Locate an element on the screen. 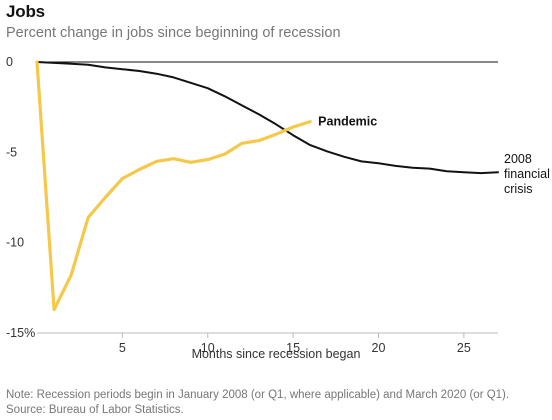  pandemic-label: Pandemic is located at coordinates (347, 122).